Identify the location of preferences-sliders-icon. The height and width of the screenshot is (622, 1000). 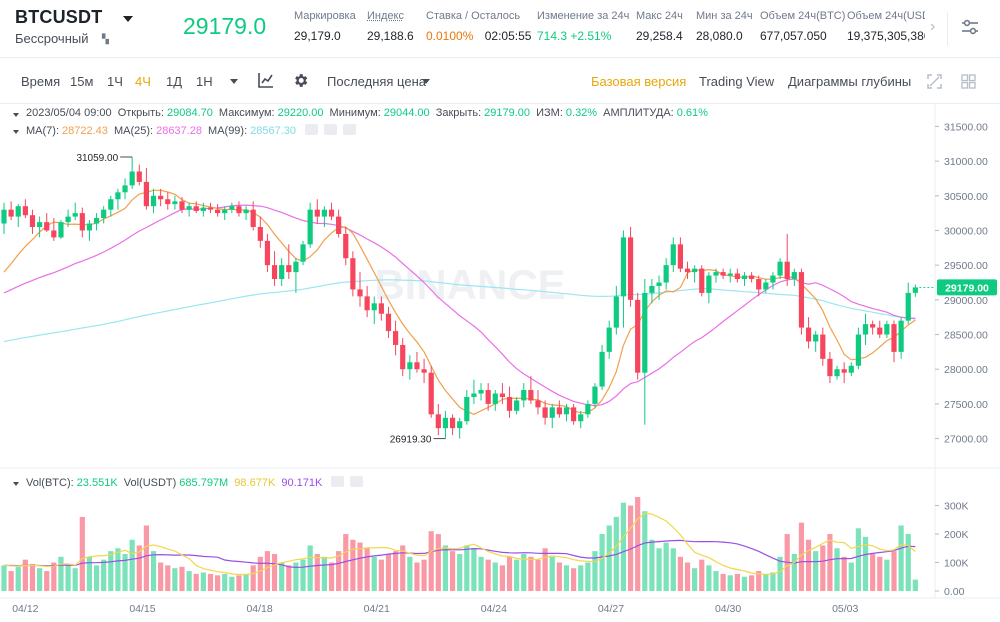
(970, 27).